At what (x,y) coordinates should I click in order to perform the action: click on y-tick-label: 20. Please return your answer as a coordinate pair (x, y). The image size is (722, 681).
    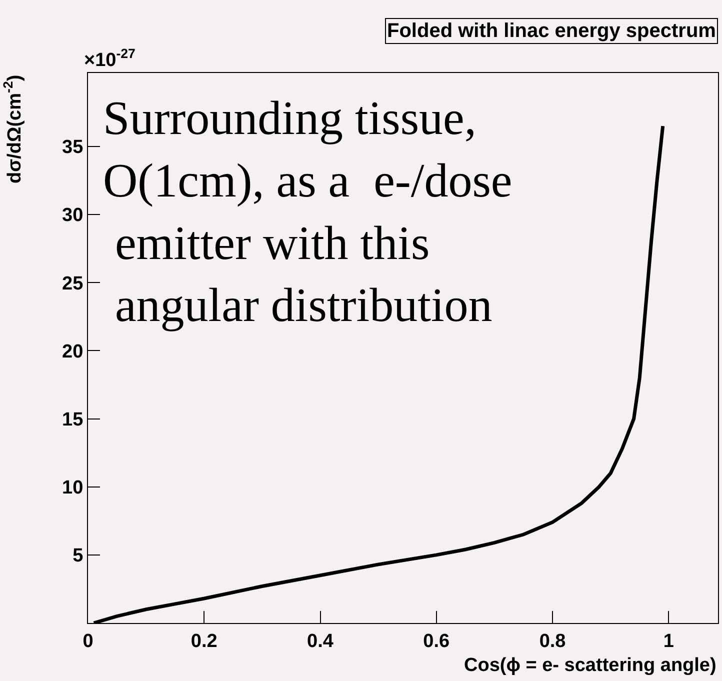
    Looking at the image, I should click on (73, 351).